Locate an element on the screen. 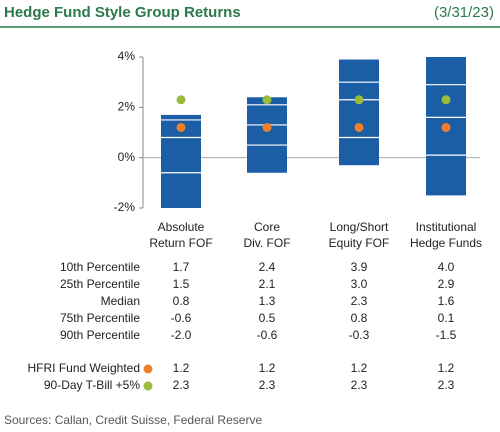 The width and height of the screenshot is (500, 432). table-value: -0.3 is located at coordinates (359, 335).